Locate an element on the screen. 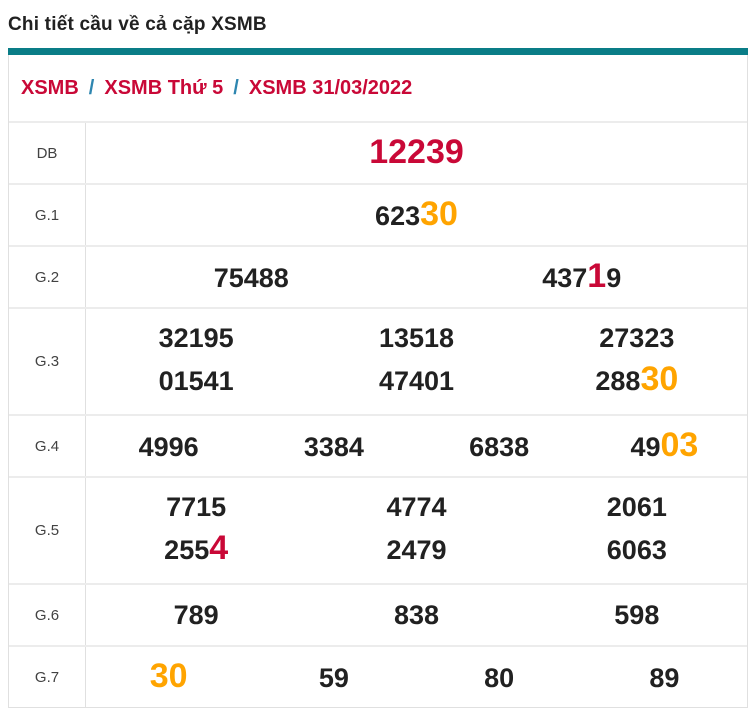  prize-number: 6063 is located at coordinates (637, 550).